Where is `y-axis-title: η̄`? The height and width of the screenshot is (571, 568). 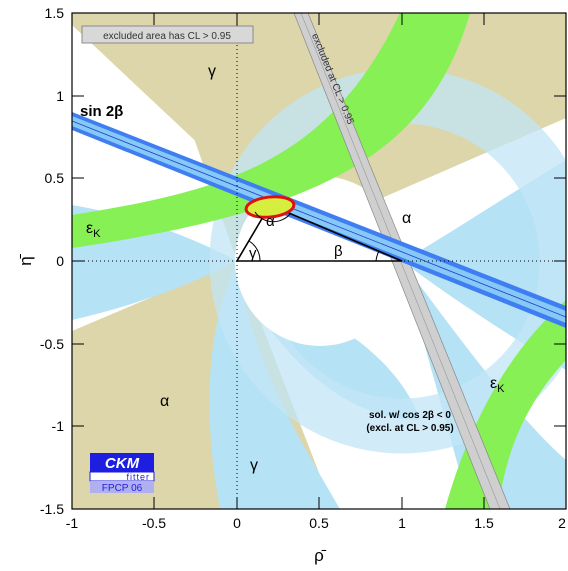
y-axis-title: η̄ is located at coordinates (25, 259).